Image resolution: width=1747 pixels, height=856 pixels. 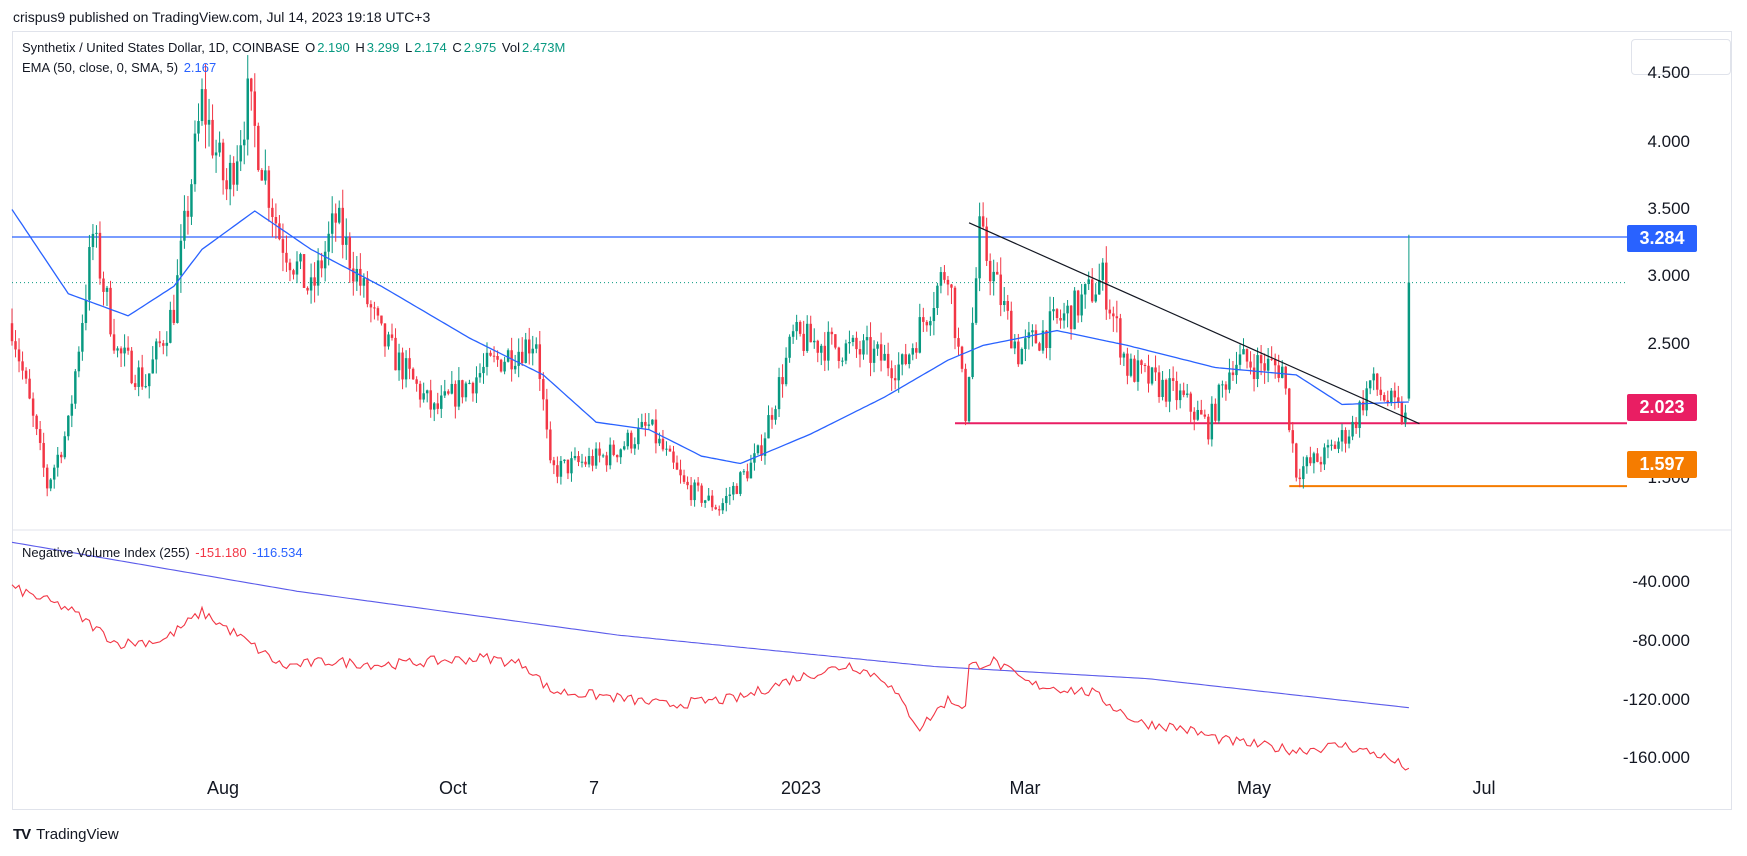 What do you see at coordinates (543, 47) in the screenshot?
I see `vol-value: 2.473M` at bounding box center [543, 47].